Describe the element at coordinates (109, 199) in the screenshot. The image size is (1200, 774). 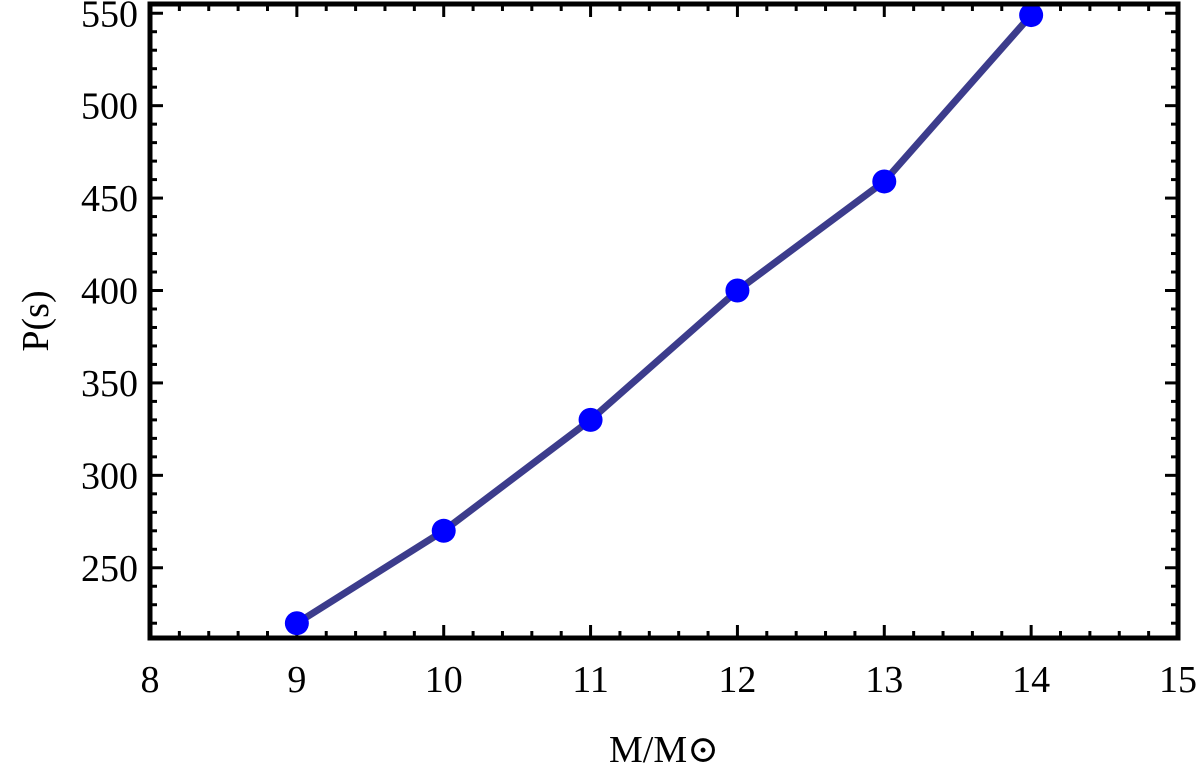
I see `y-tick-label: 450` at that location.